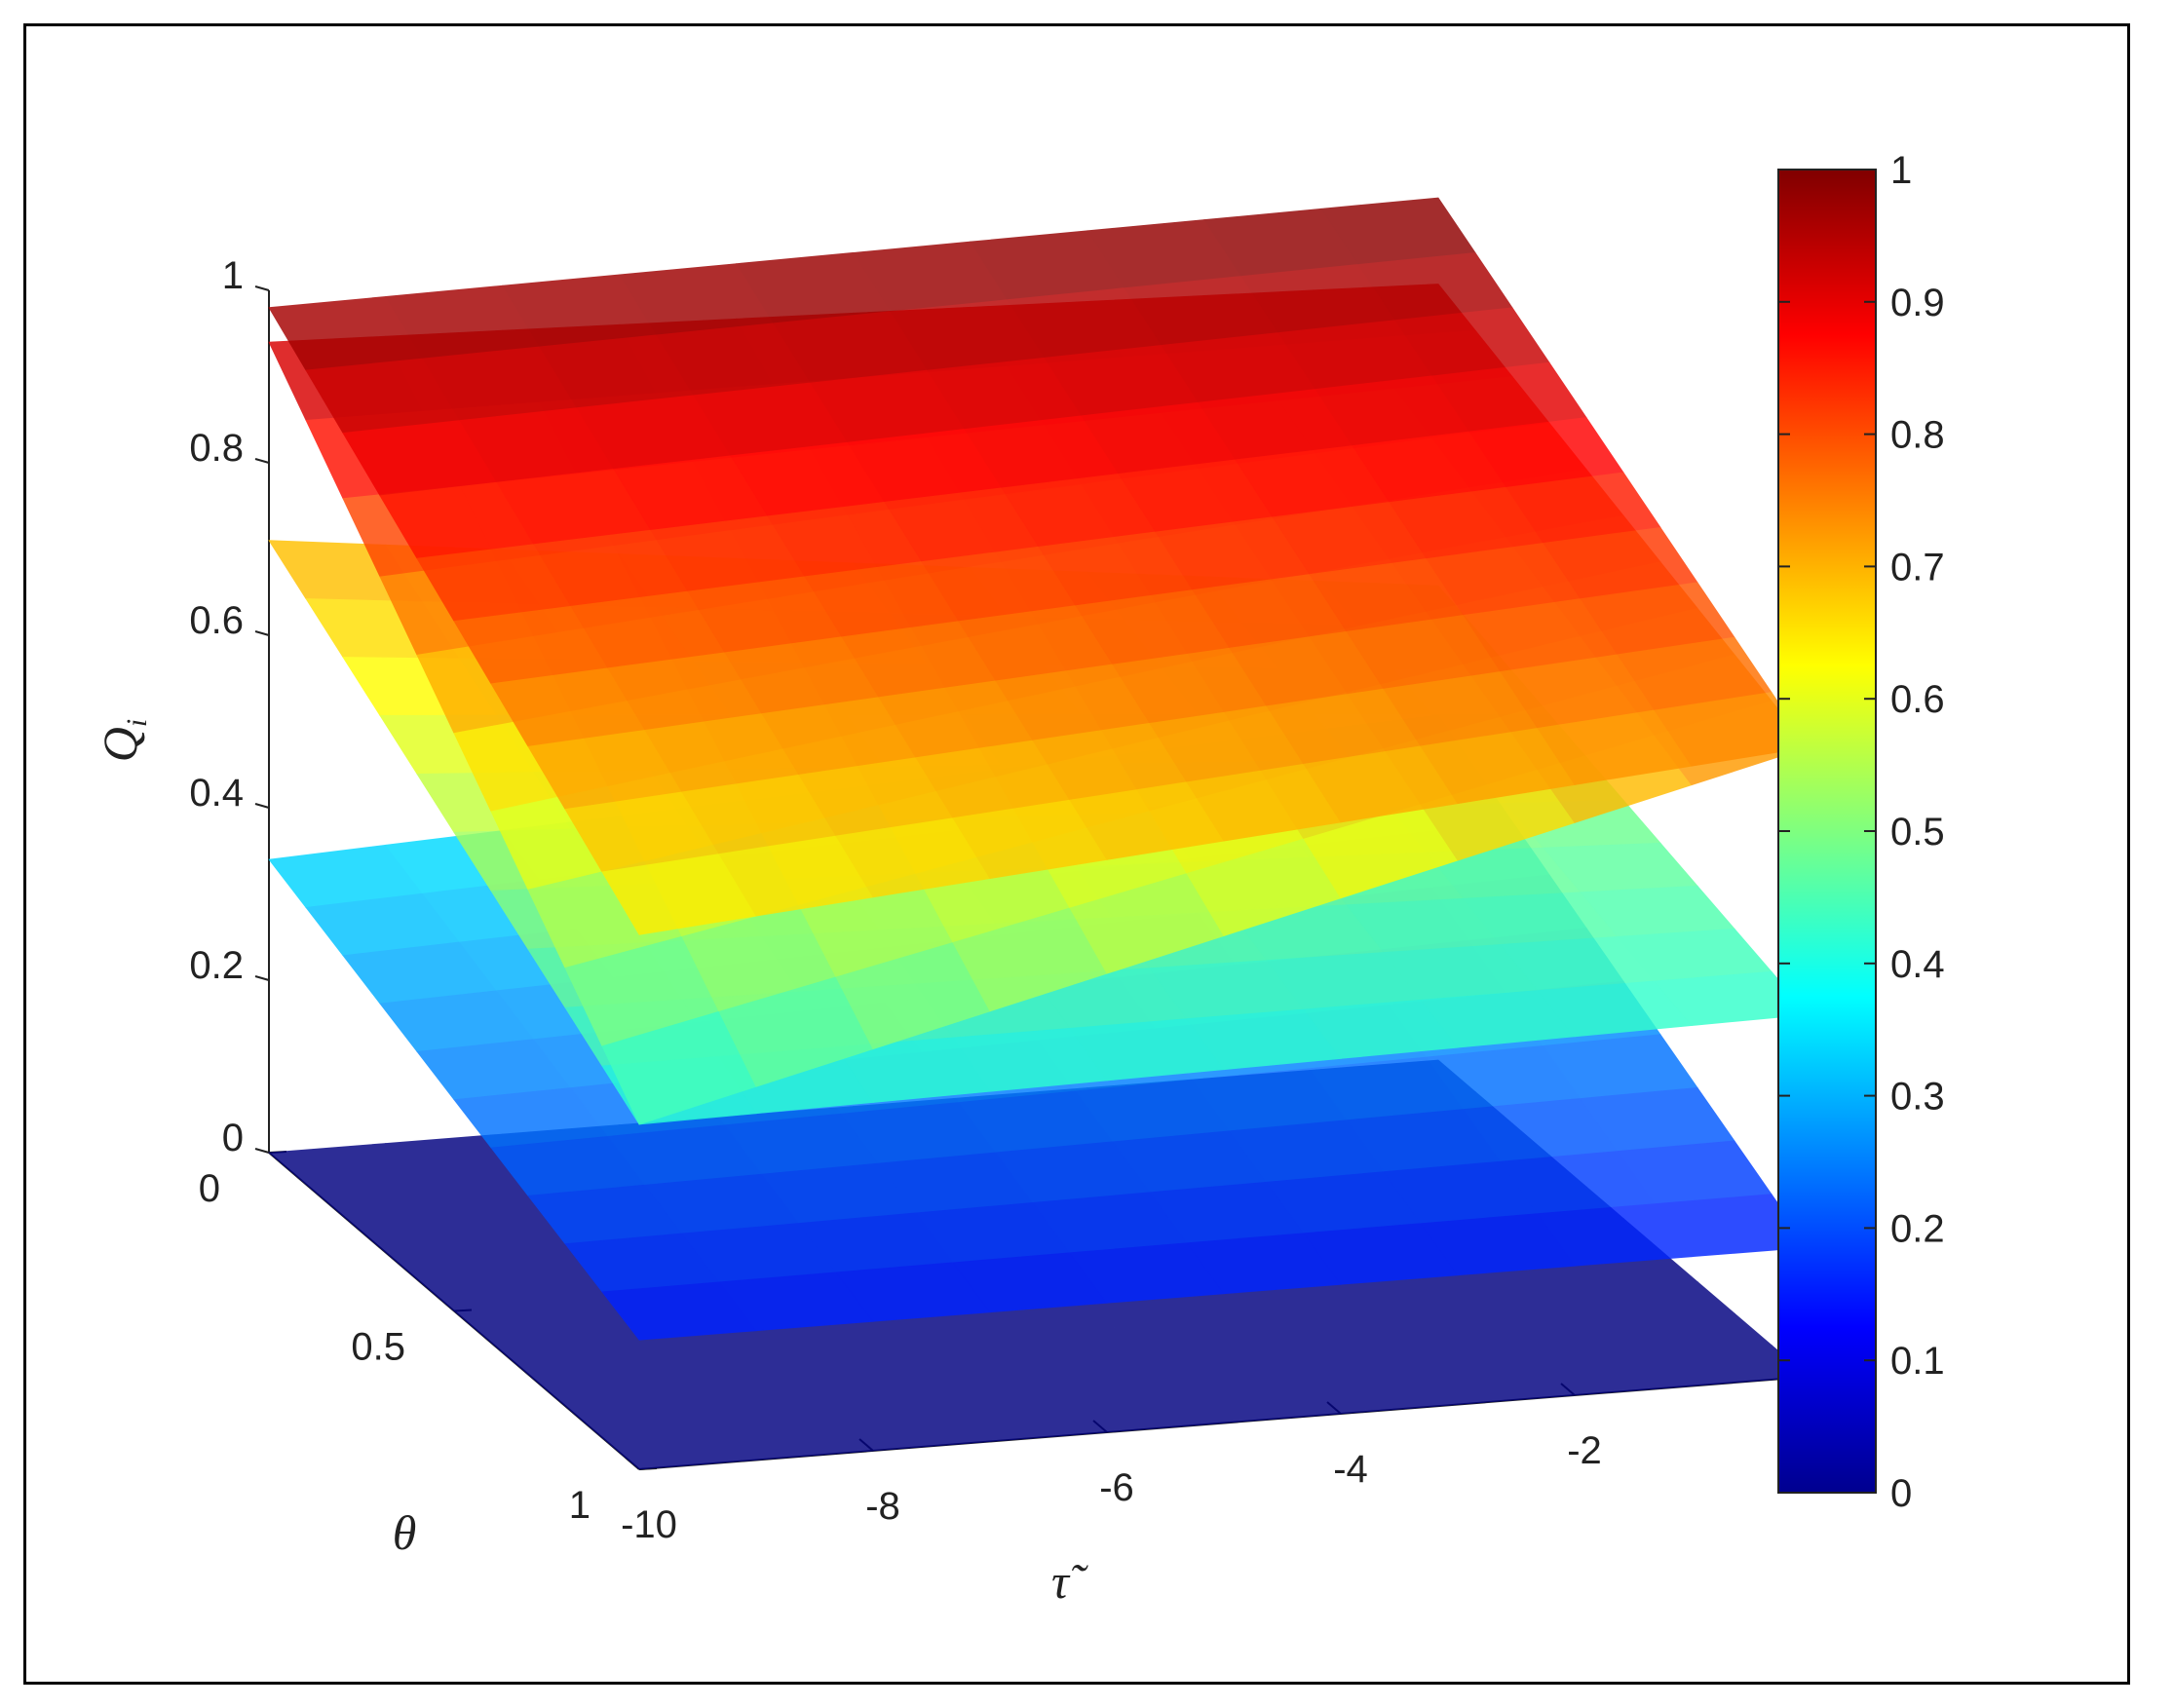 This screenshot has width=2173, height=1708. What do you see at coordinates (1917, 567) in the screenshot?
I see `colorbar-tick-label: 0.7` at bounding box center [1917, 567].